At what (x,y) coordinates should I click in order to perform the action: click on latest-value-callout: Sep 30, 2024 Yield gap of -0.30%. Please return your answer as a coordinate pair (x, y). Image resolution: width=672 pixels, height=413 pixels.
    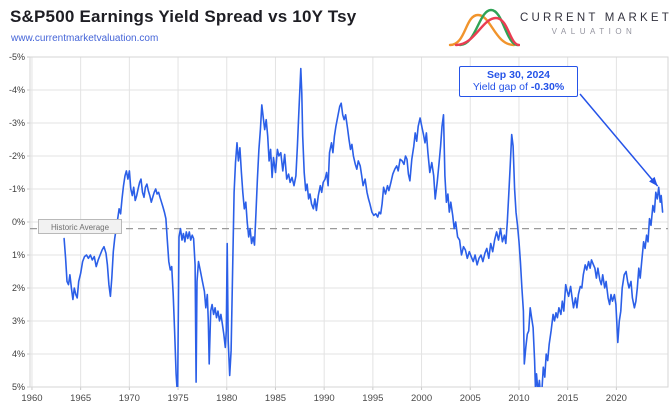
    Looking at the image, I should click on (518, 81).